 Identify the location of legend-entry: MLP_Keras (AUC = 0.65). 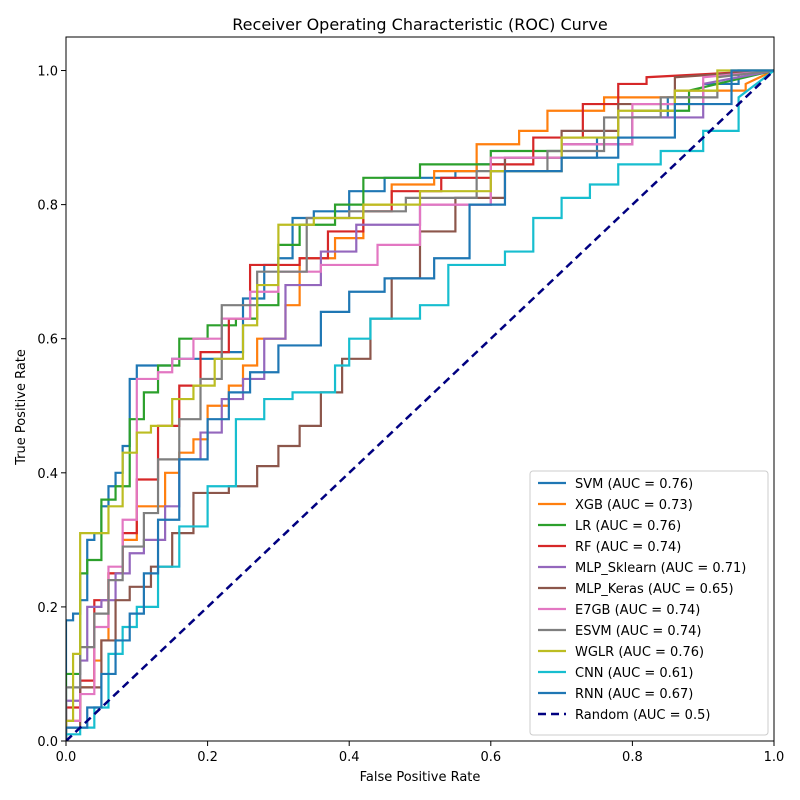
(654, 589).